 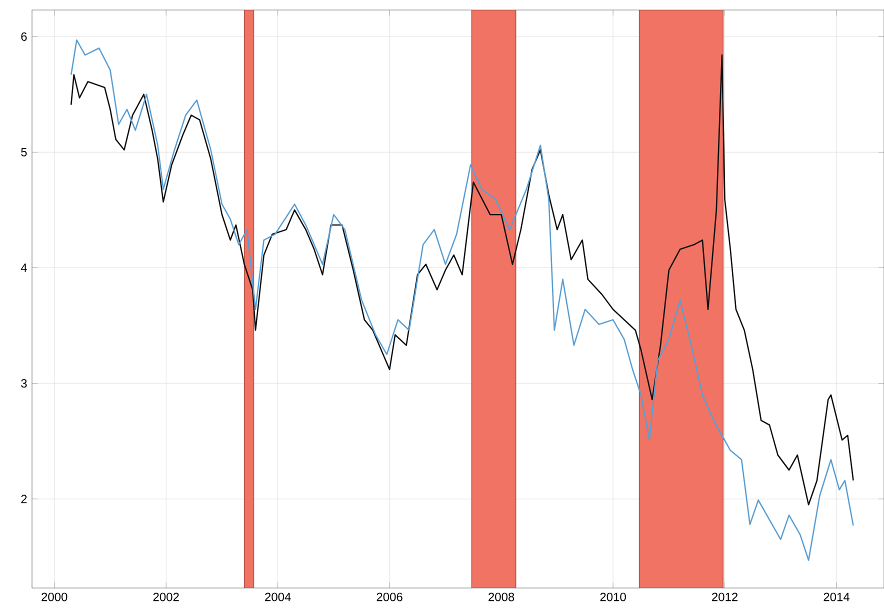 I want to click on y-tick-label: 6, so click(x=24, y=36).